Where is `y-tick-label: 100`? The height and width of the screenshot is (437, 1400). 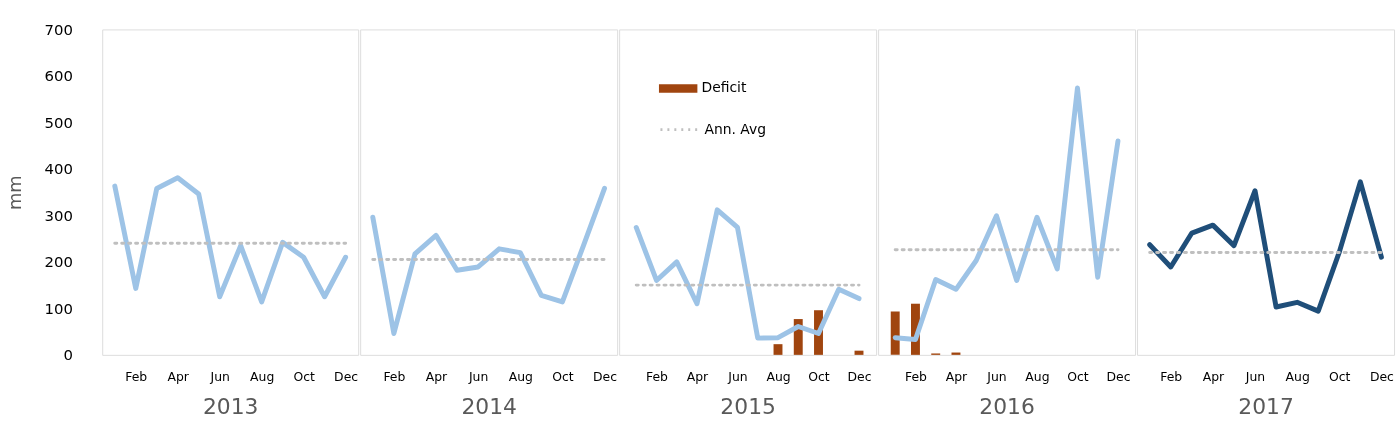
y-tick-label: 100 is located at coordinates (58, 308).